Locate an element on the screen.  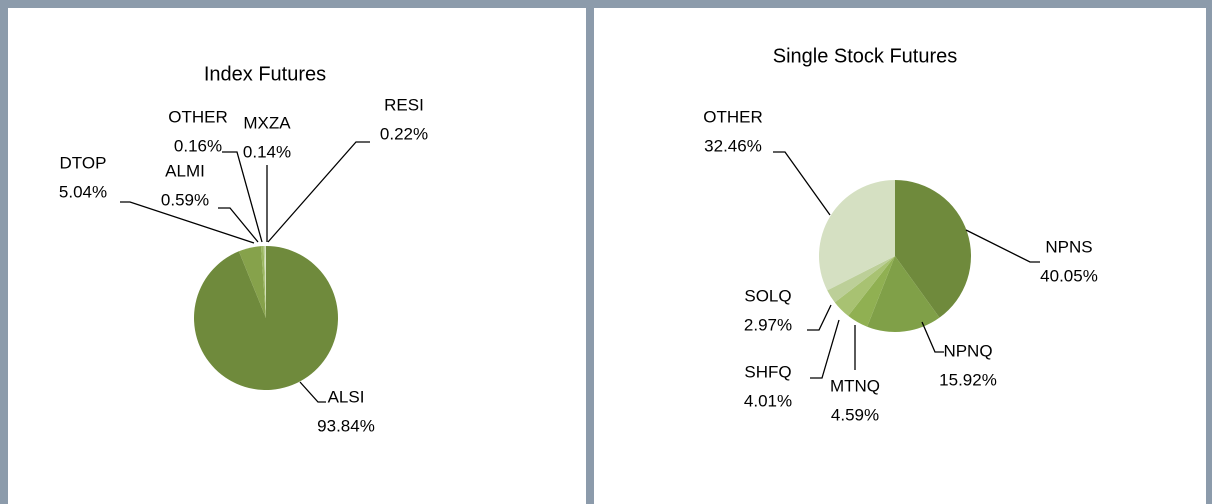
slice-value-label: 0.22% is located at coordinates (404, 133).